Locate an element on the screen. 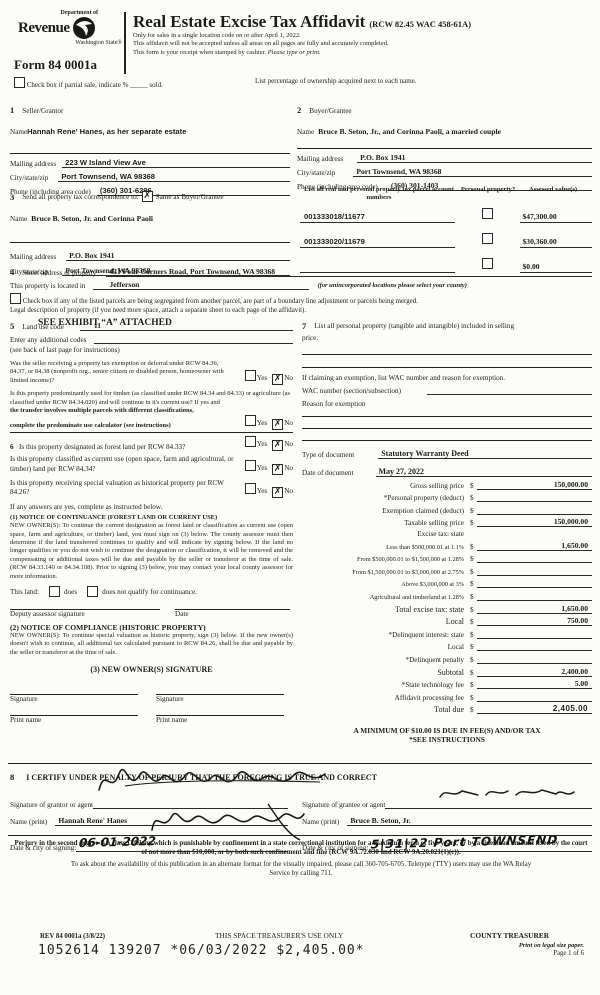 The height and width of the screenshot is (995, 600). rate5-value is located at coordinates (534, 596).